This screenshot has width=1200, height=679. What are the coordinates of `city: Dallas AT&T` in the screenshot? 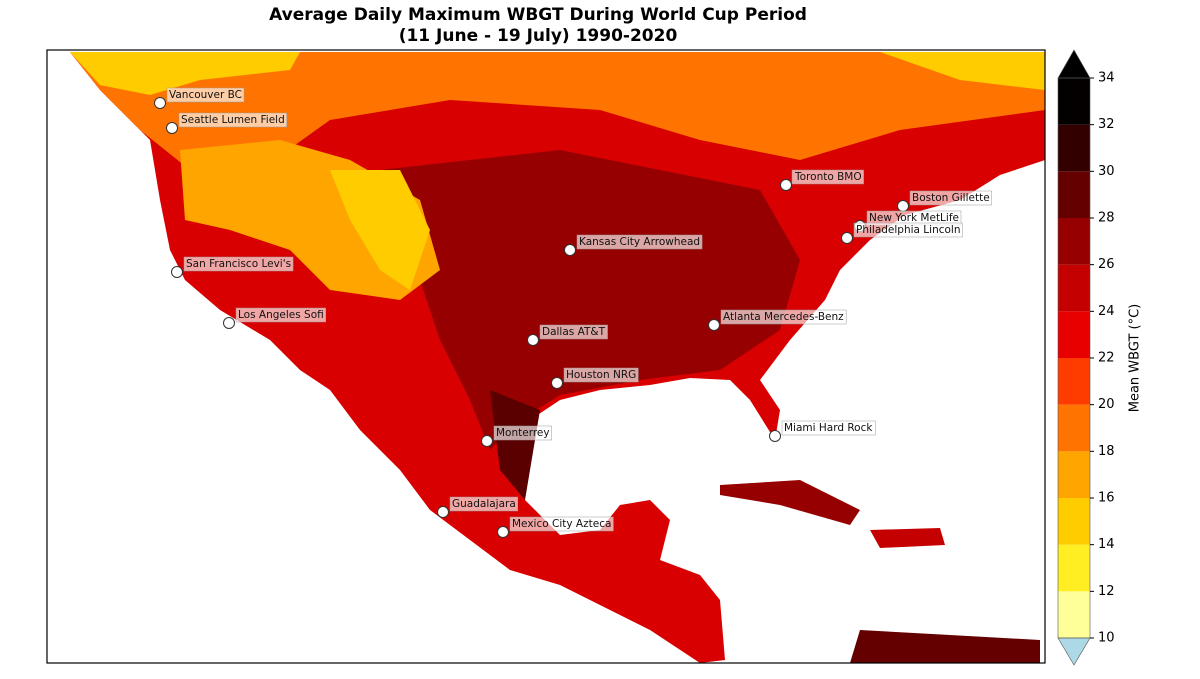 It's located at (567, 335).